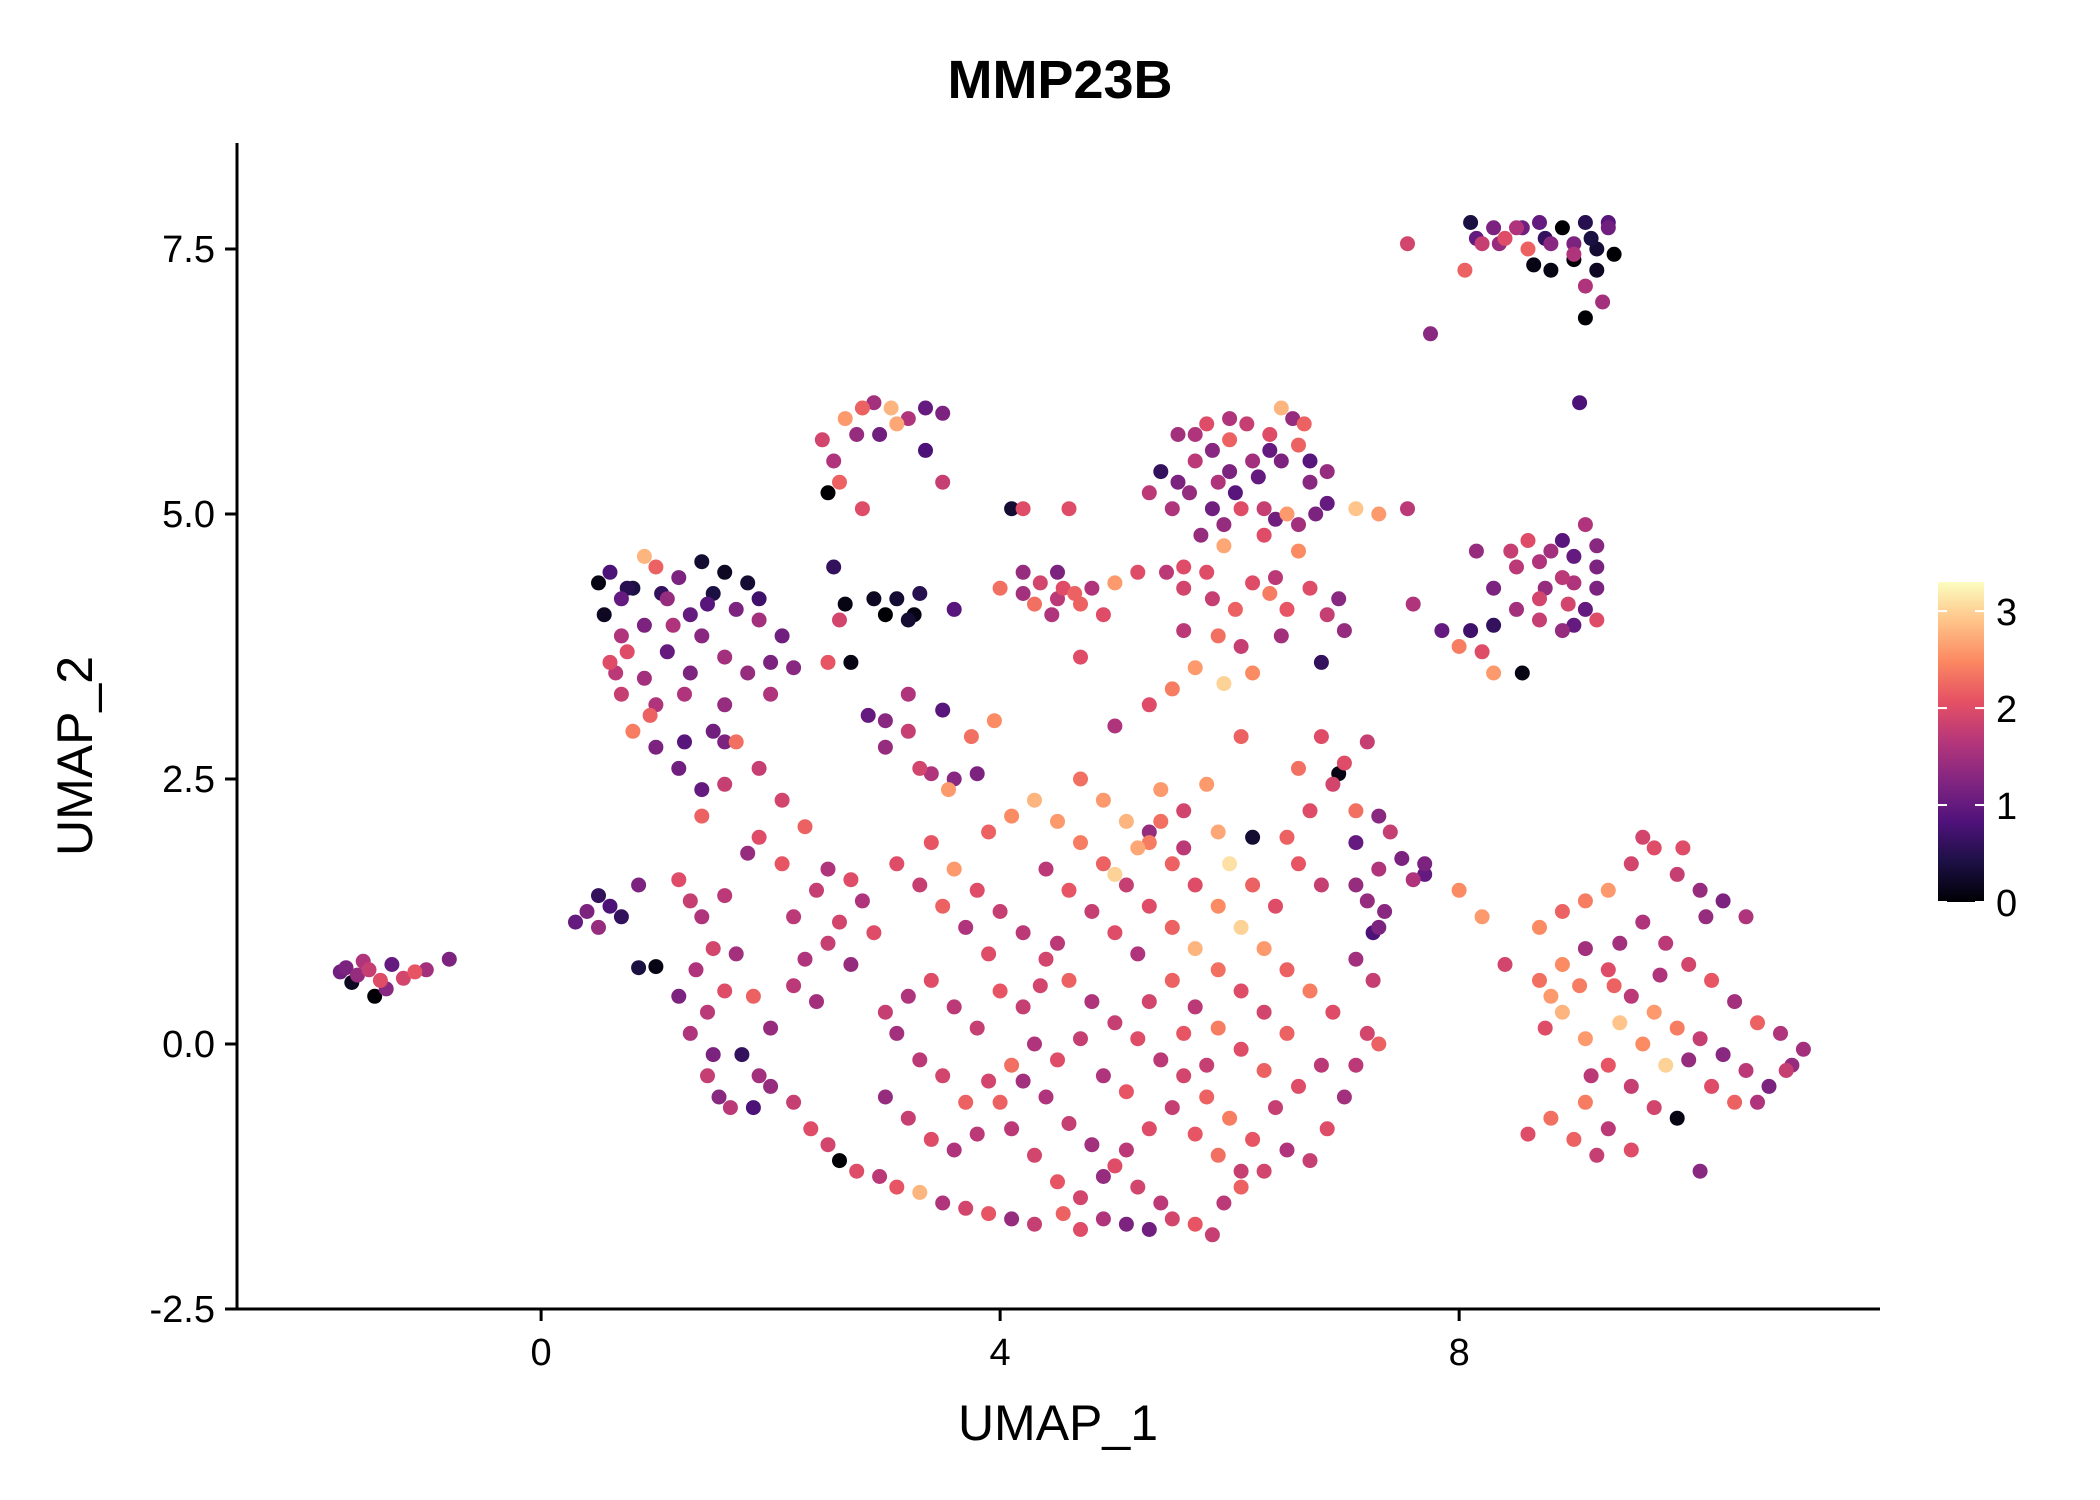  Describe the element at coordinates (1059, 80) in the screenshot. I see `chart-title: MMP23B` at that location.